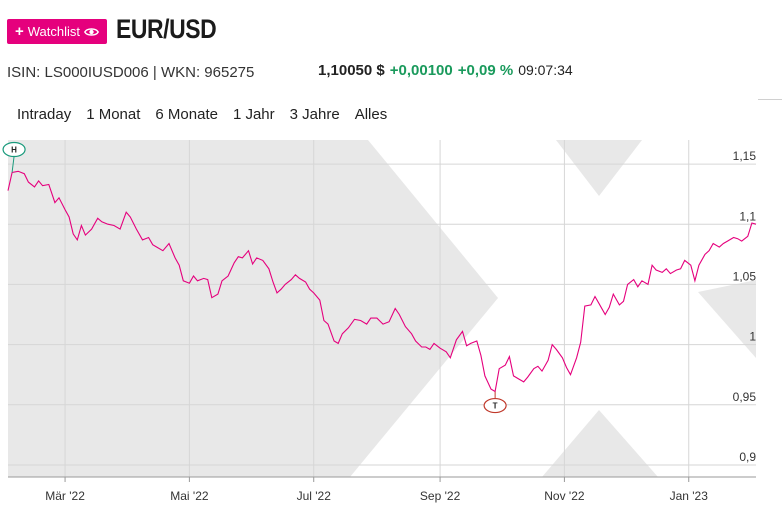  I want to click on y-tick-labels: 1,15 1,1 1,05 1 0,95 0,9, so click(745, 306).